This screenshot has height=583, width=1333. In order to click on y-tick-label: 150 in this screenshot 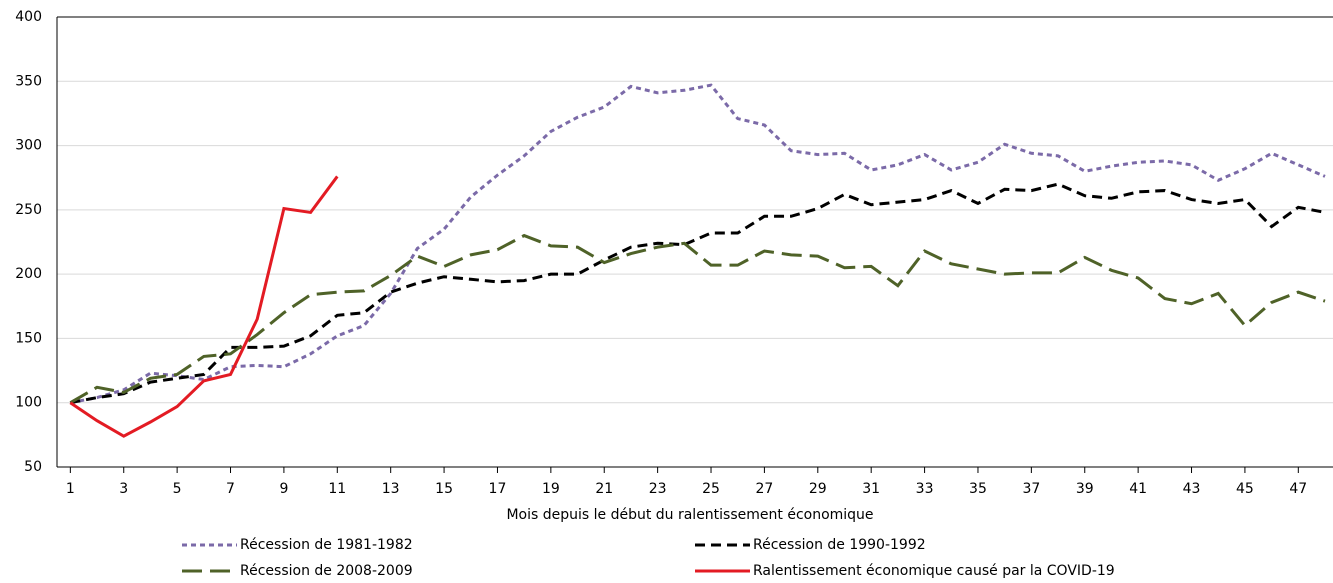, I will do `click(28, 338)`.